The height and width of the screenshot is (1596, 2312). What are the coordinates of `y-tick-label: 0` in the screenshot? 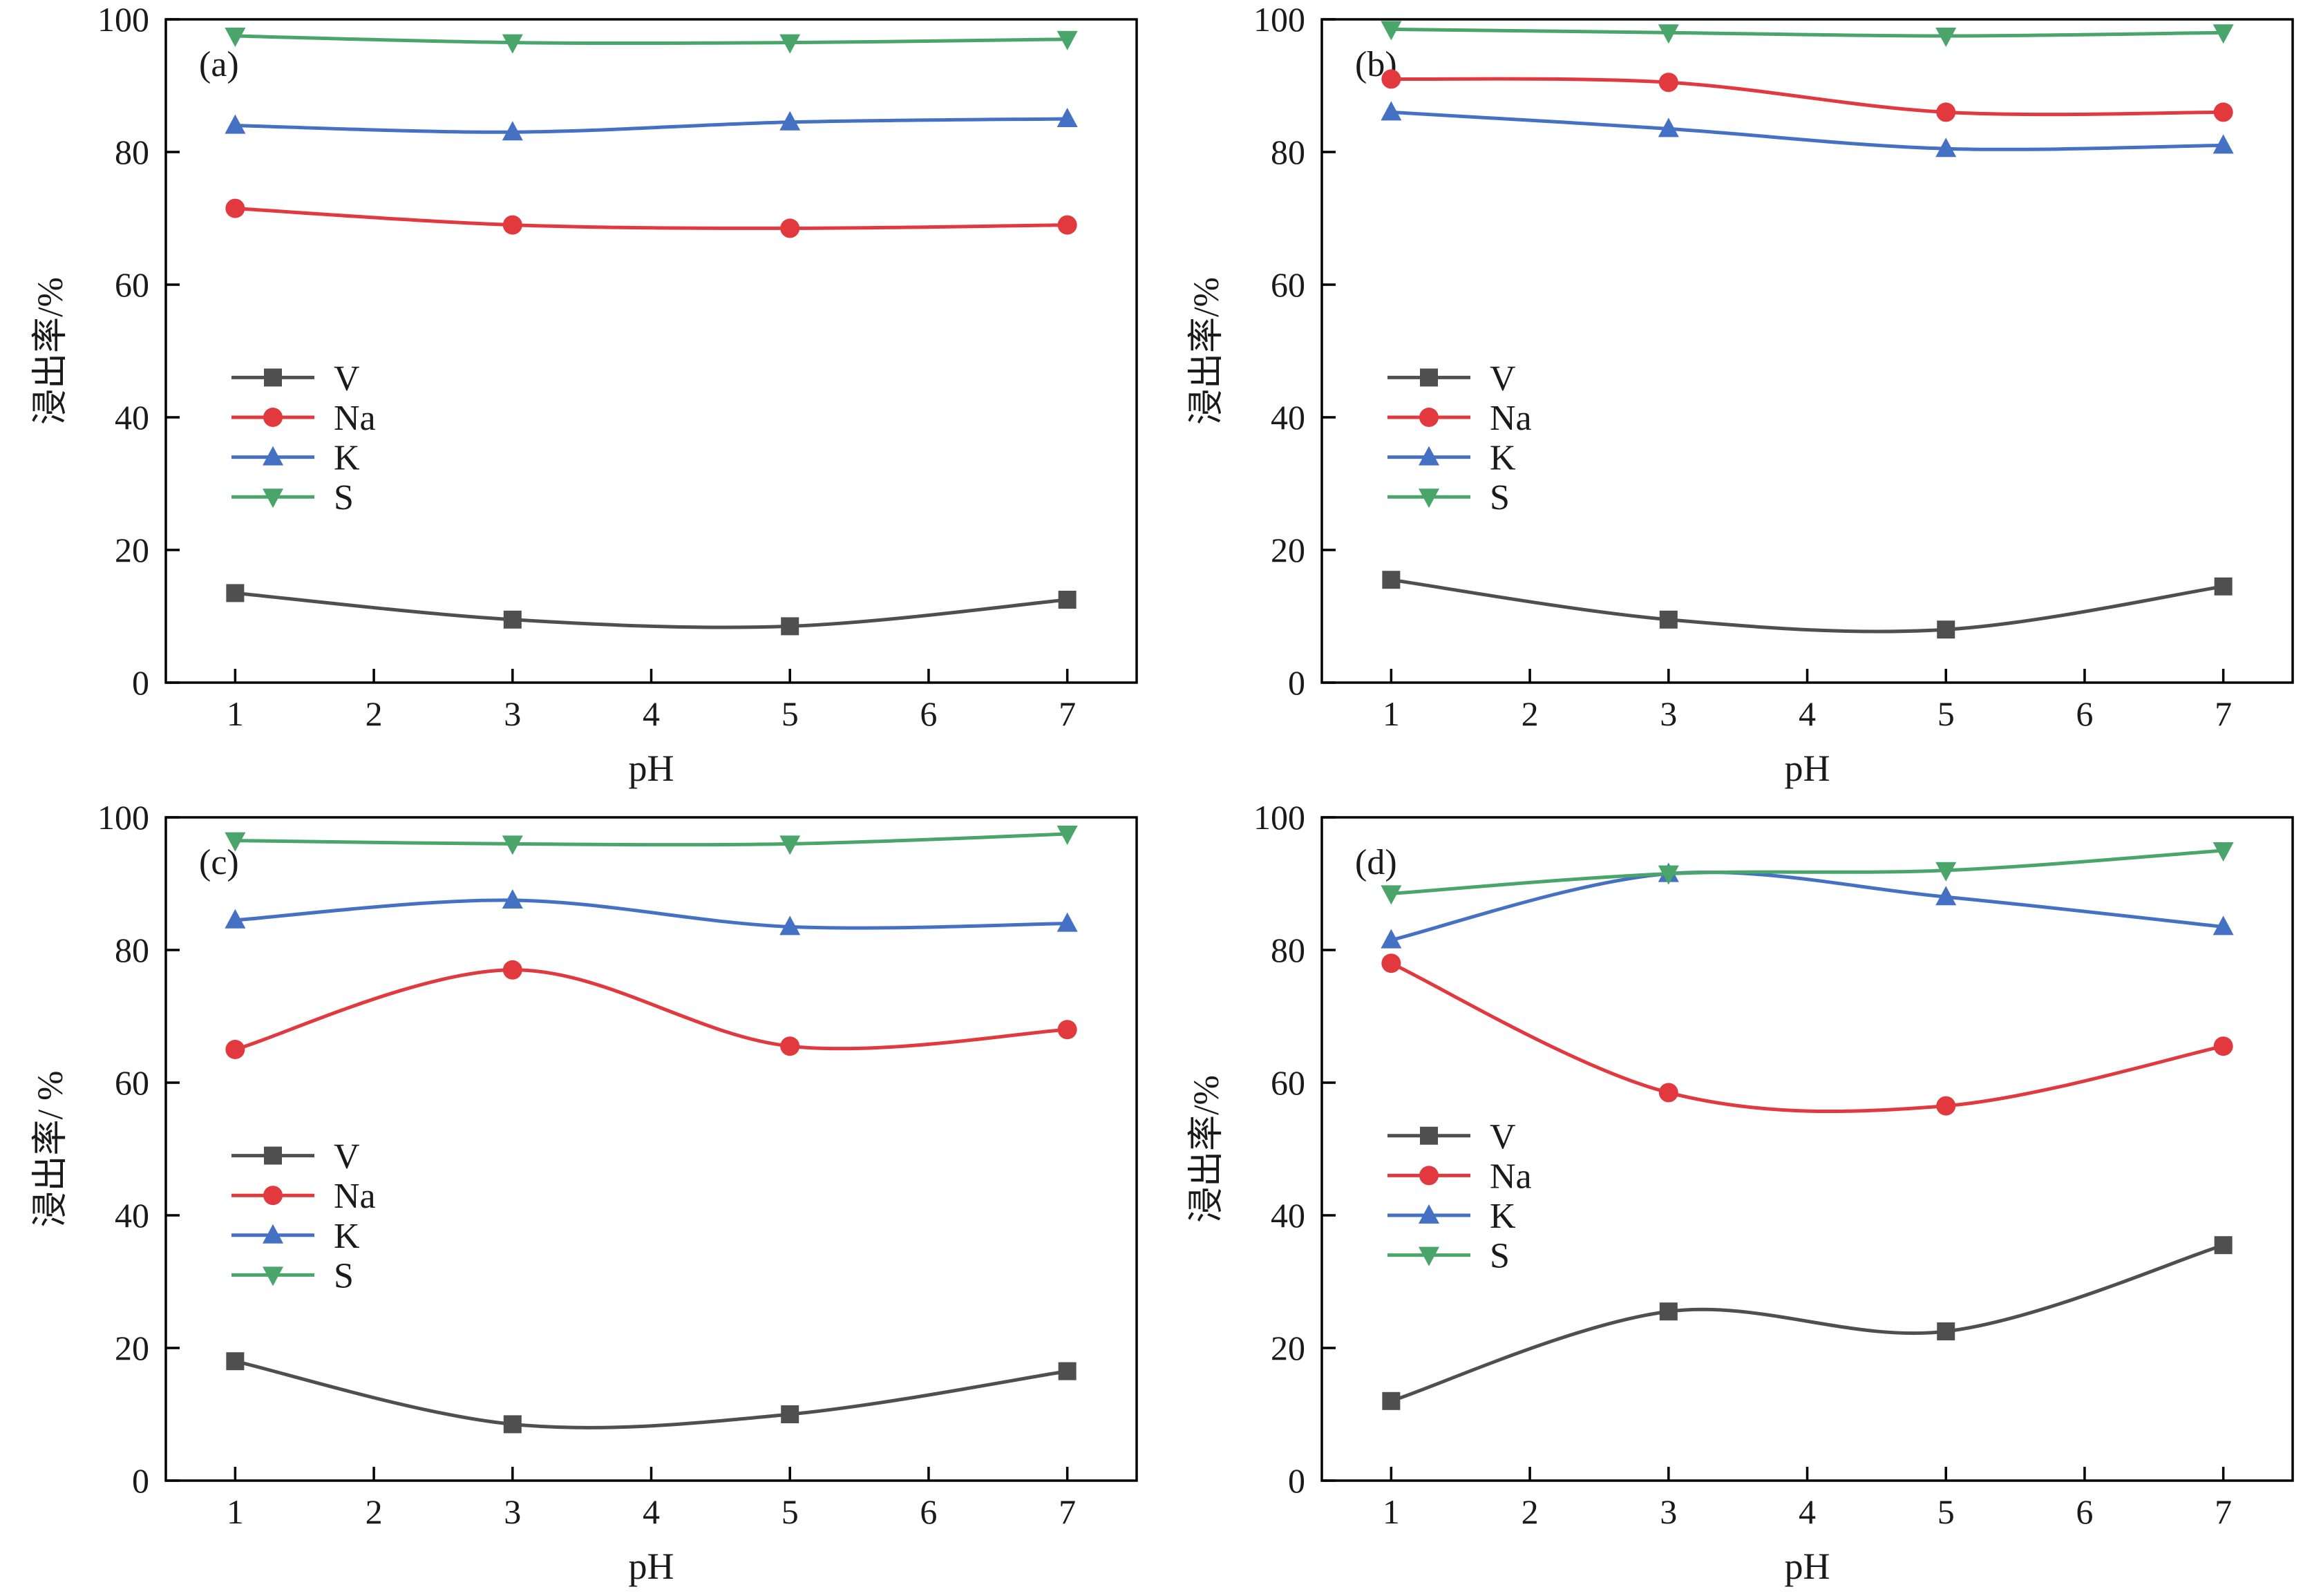 It's located at (1296, 1481).